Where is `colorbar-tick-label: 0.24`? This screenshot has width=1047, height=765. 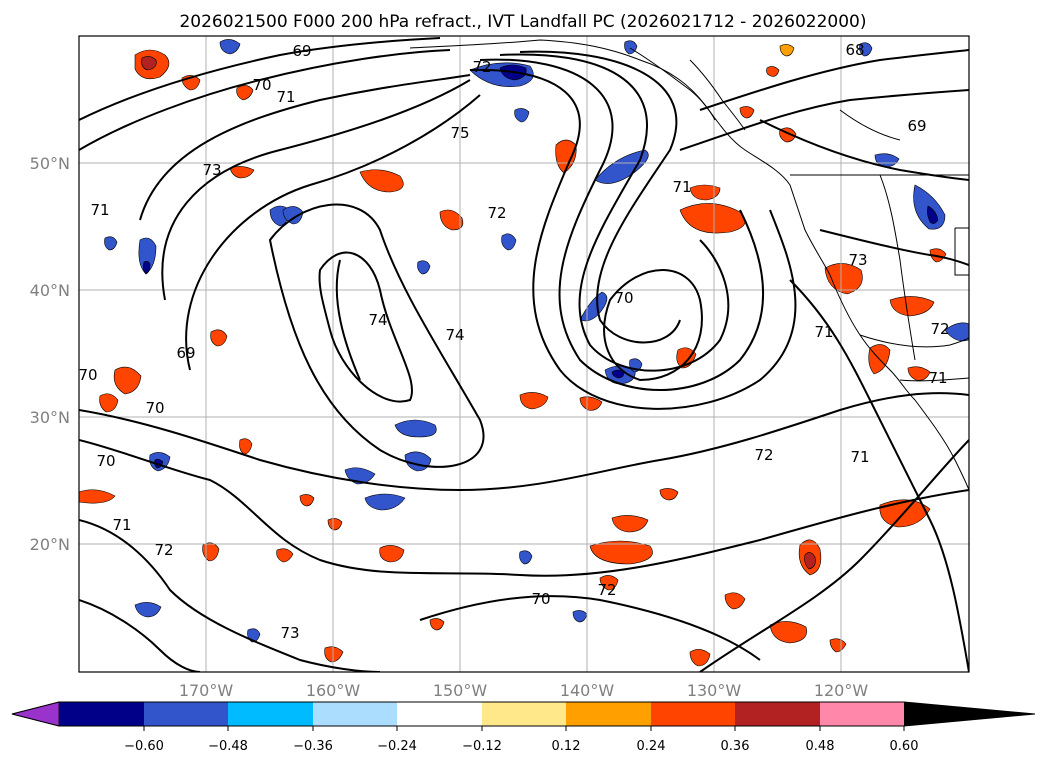 colorbar-tick-label: 0.24 is located at coordinates (651, 746).